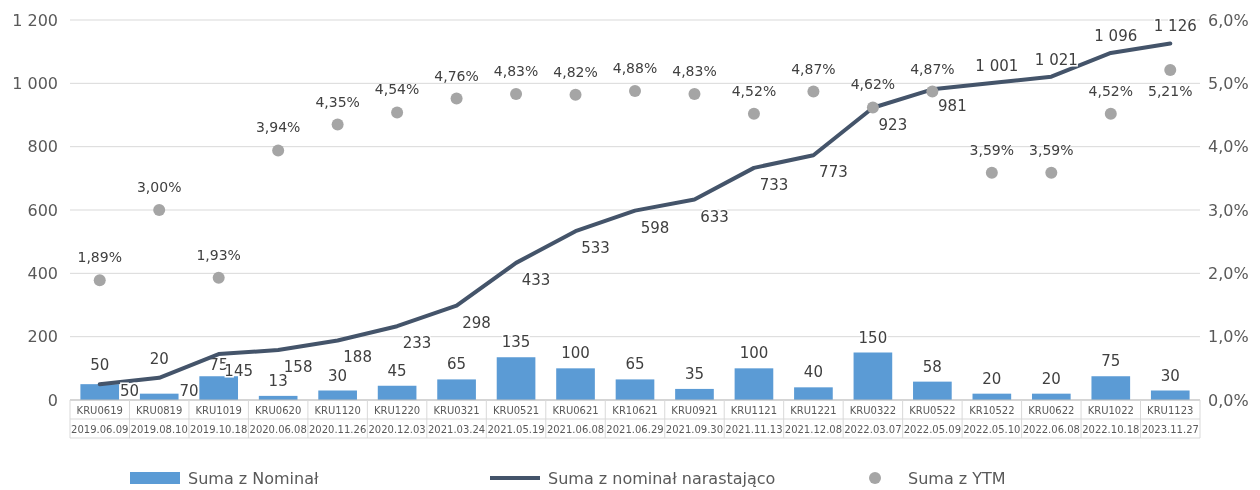 This screenshot has width=1260, height=490. What do you see at coordinates (997, 66) in the screenshot?
I see `data-label: 1 001` at bounding box center [997, 66].